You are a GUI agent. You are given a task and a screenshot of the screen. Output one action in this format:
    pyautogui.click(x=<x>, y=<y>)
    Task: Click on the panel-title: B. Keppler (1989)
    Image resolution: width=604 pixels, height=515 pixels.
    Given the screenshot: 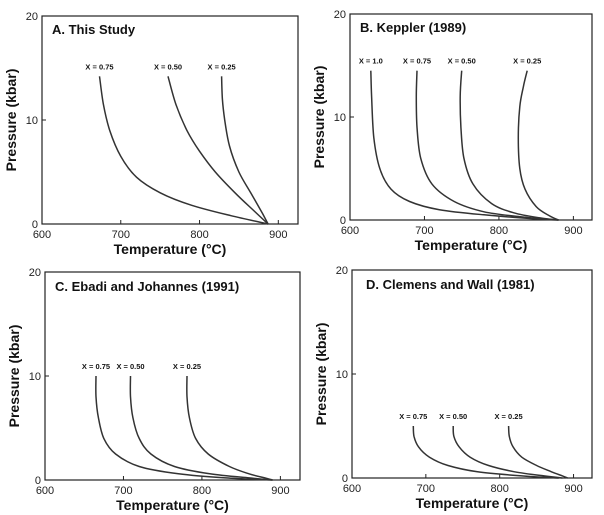 What is the action you would take?
    pyautogui.click(x=413, y=27)
    